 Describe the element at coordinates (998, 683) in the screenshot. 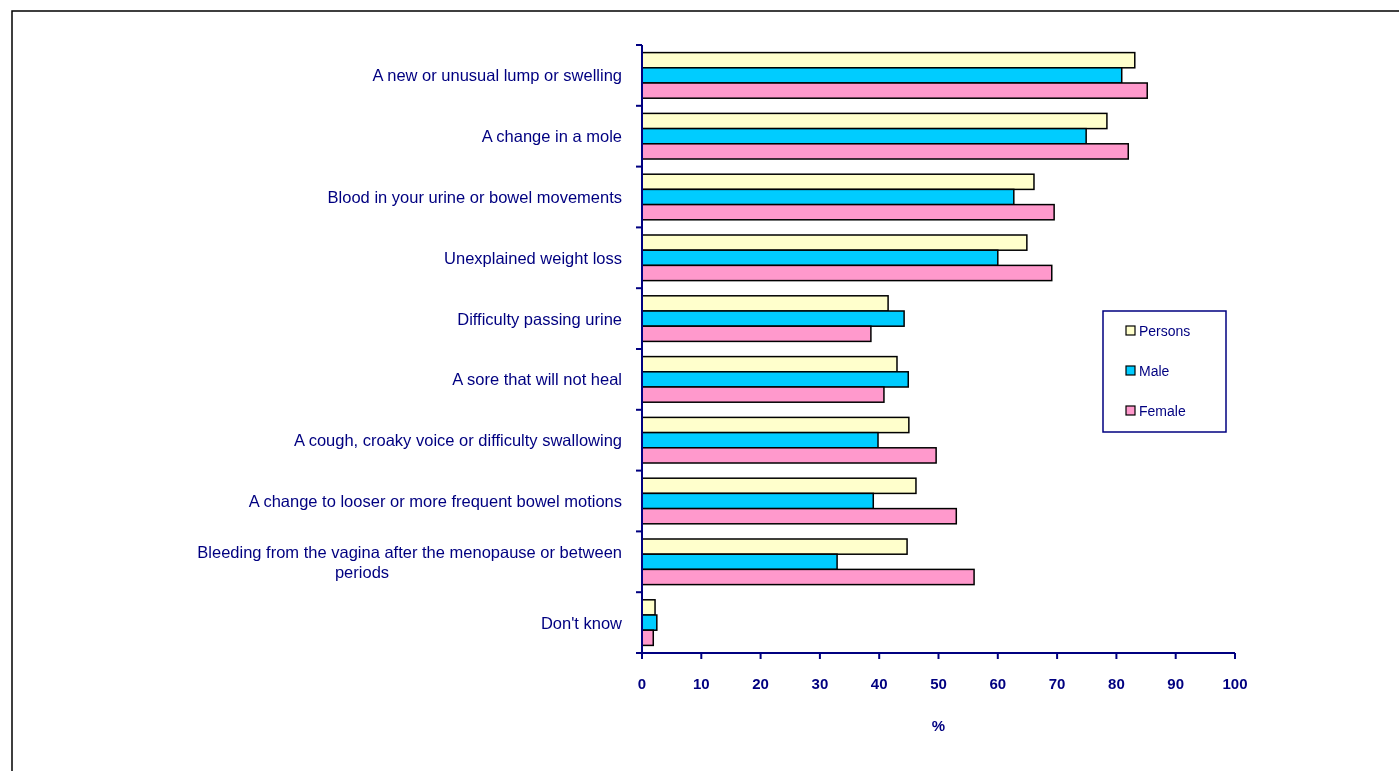

I see `x-tick-label: 60` at that location.